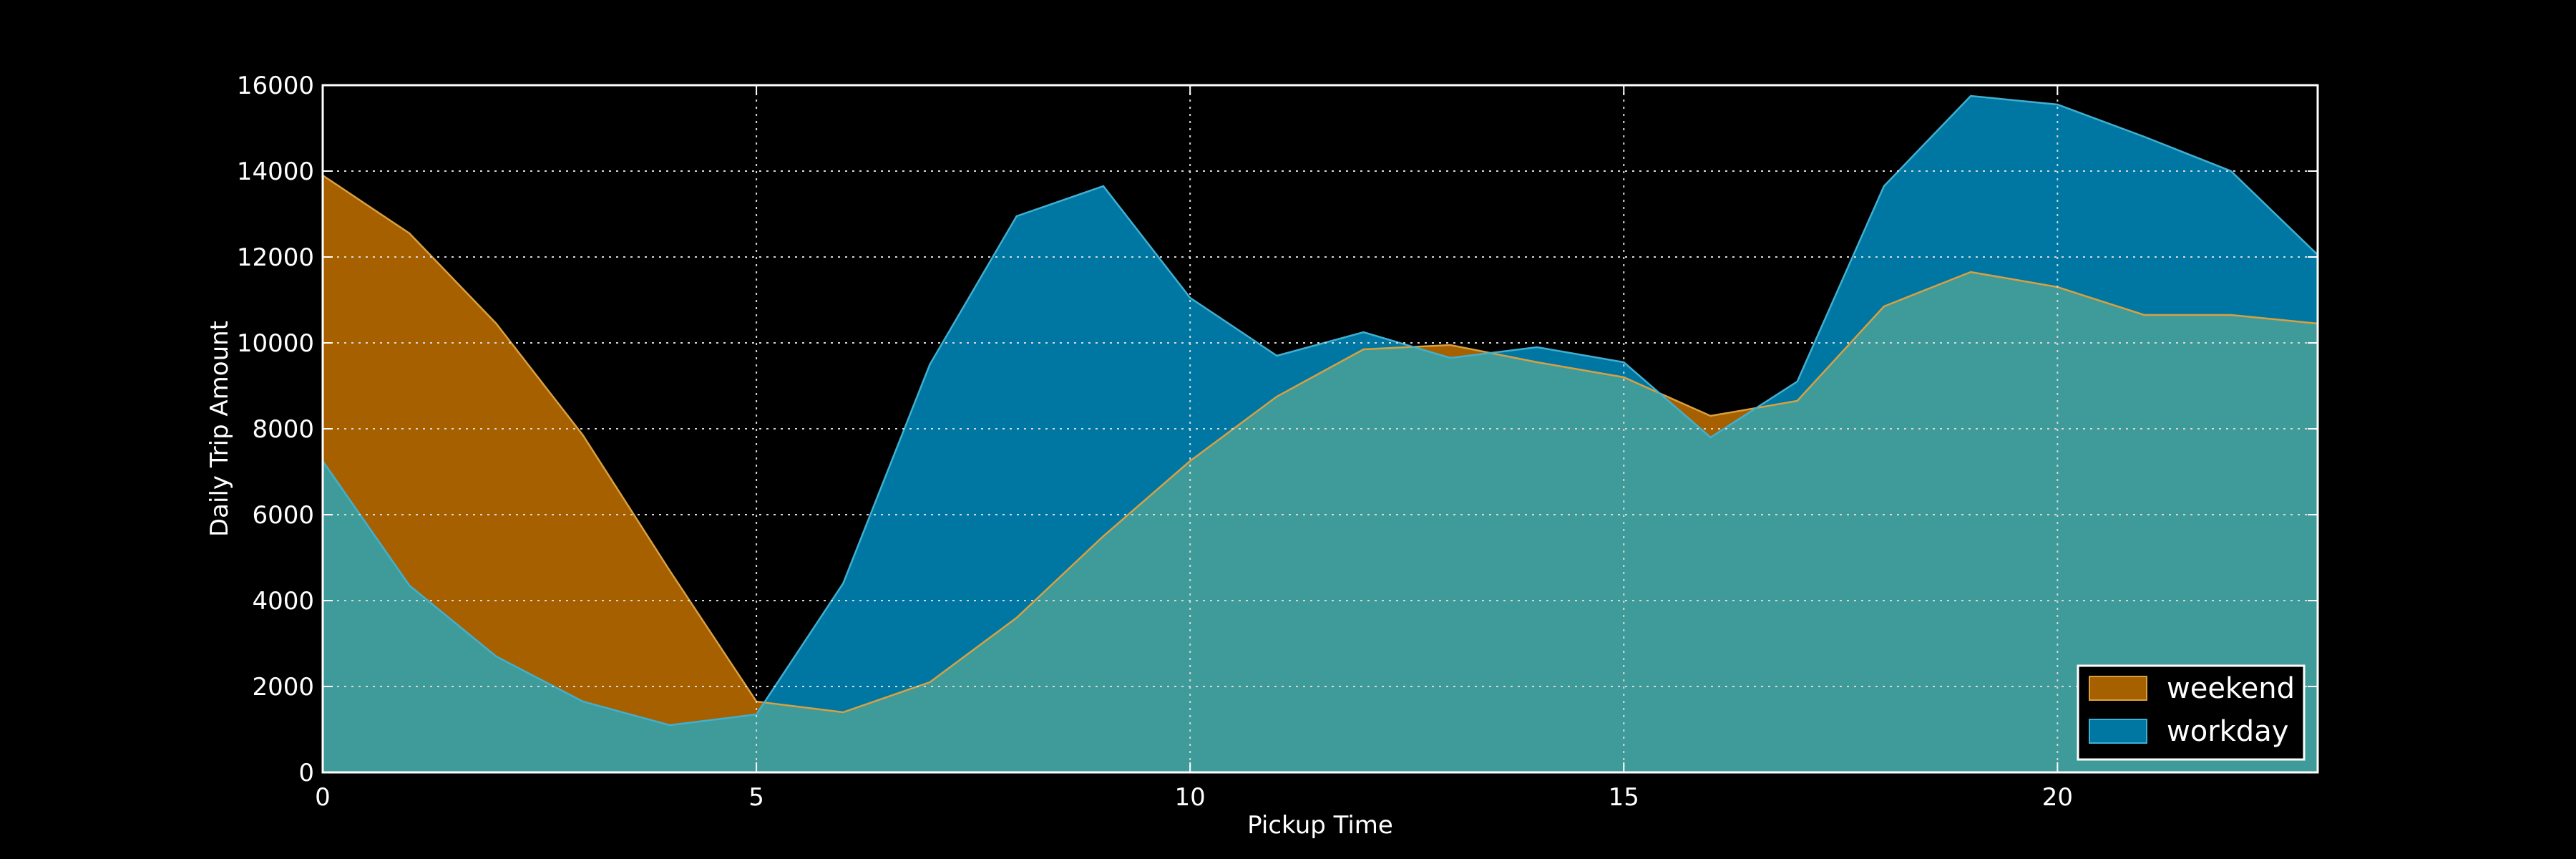  I want to click on y-tick-label: 0, so click(306, 773).